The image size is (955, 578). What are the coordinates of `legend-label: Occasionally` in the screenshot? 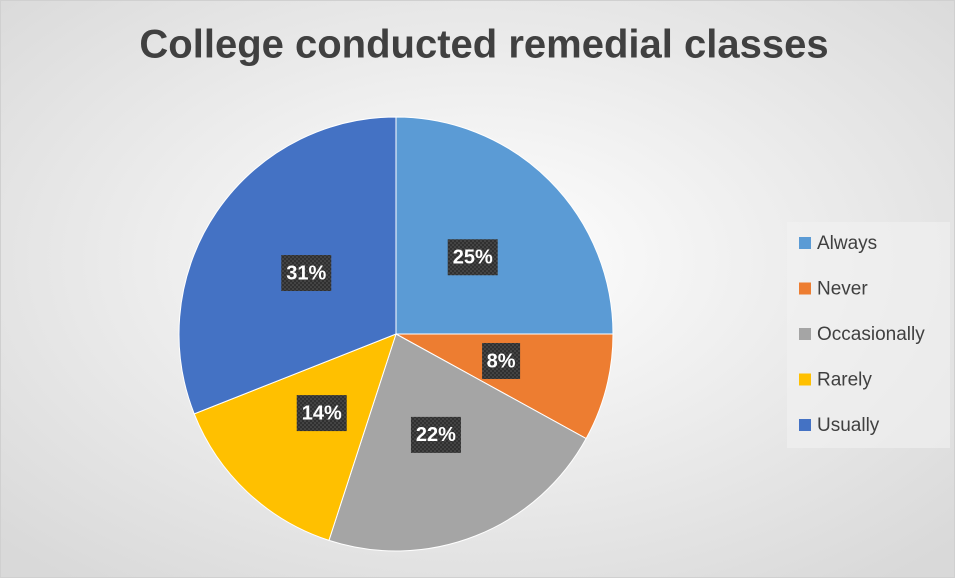 It's located at (871, 334).